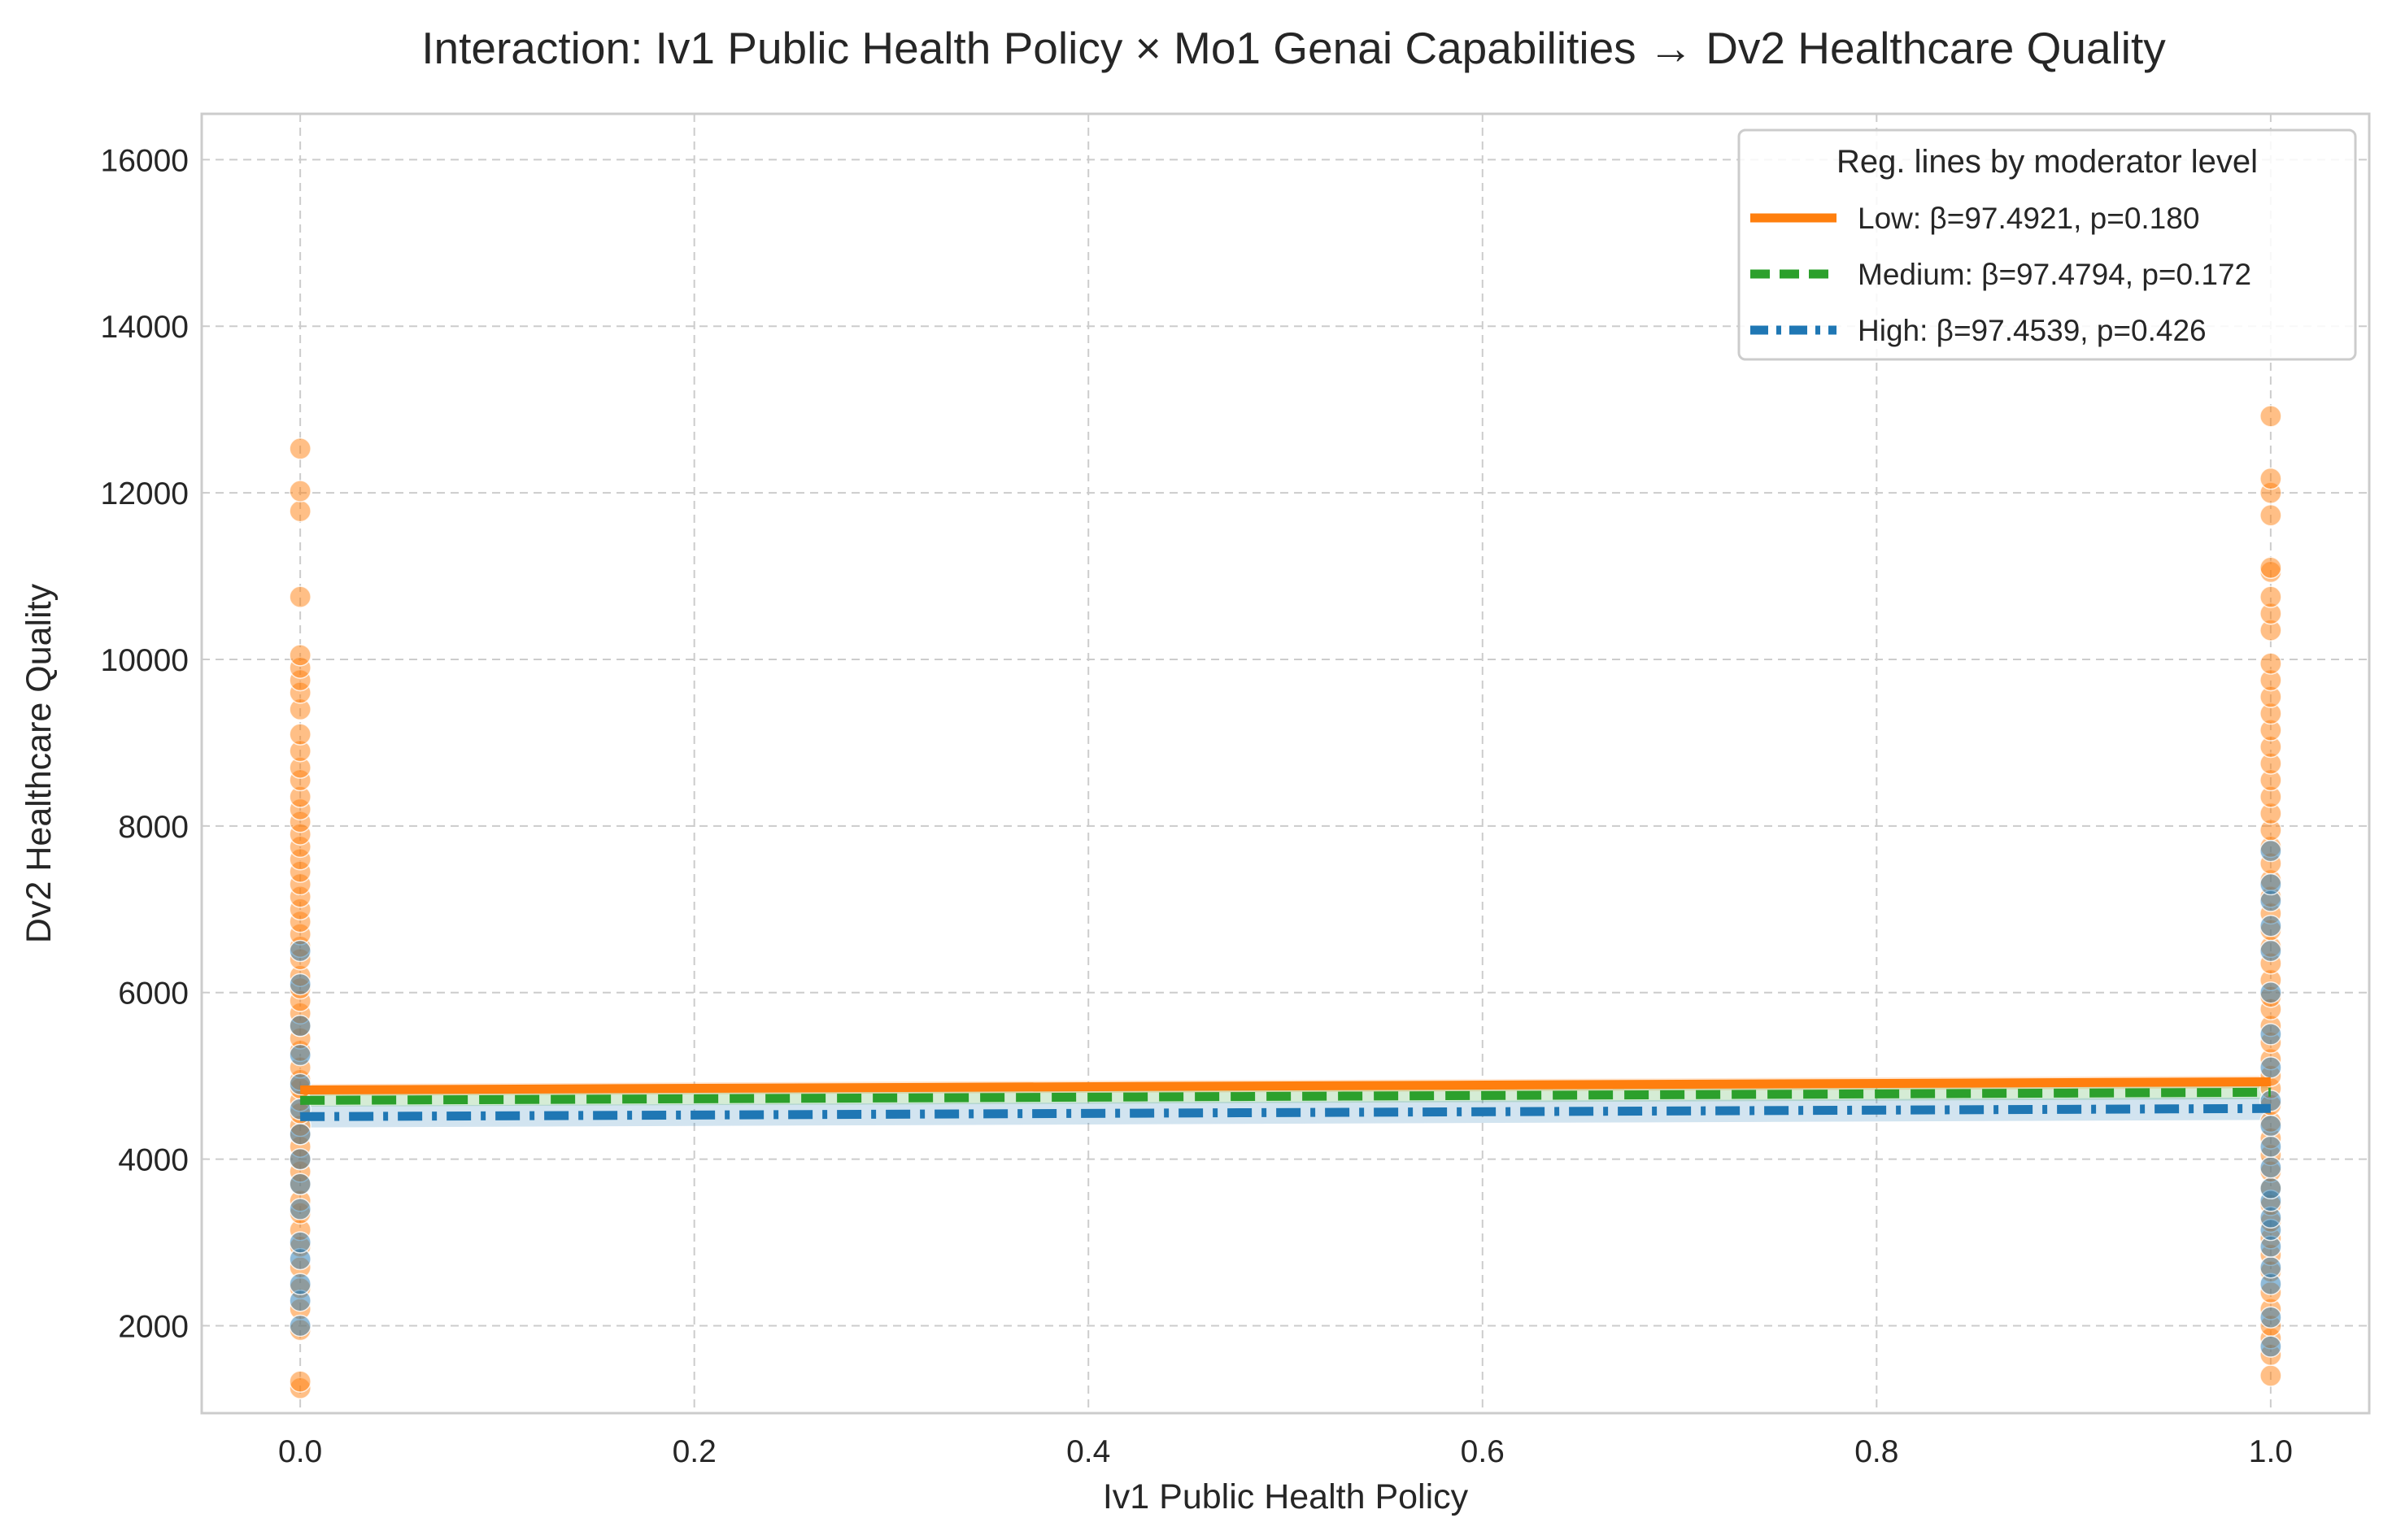  I want to click on y-axis-label: Dv2 Healthcare Quality, so click(39, 763).